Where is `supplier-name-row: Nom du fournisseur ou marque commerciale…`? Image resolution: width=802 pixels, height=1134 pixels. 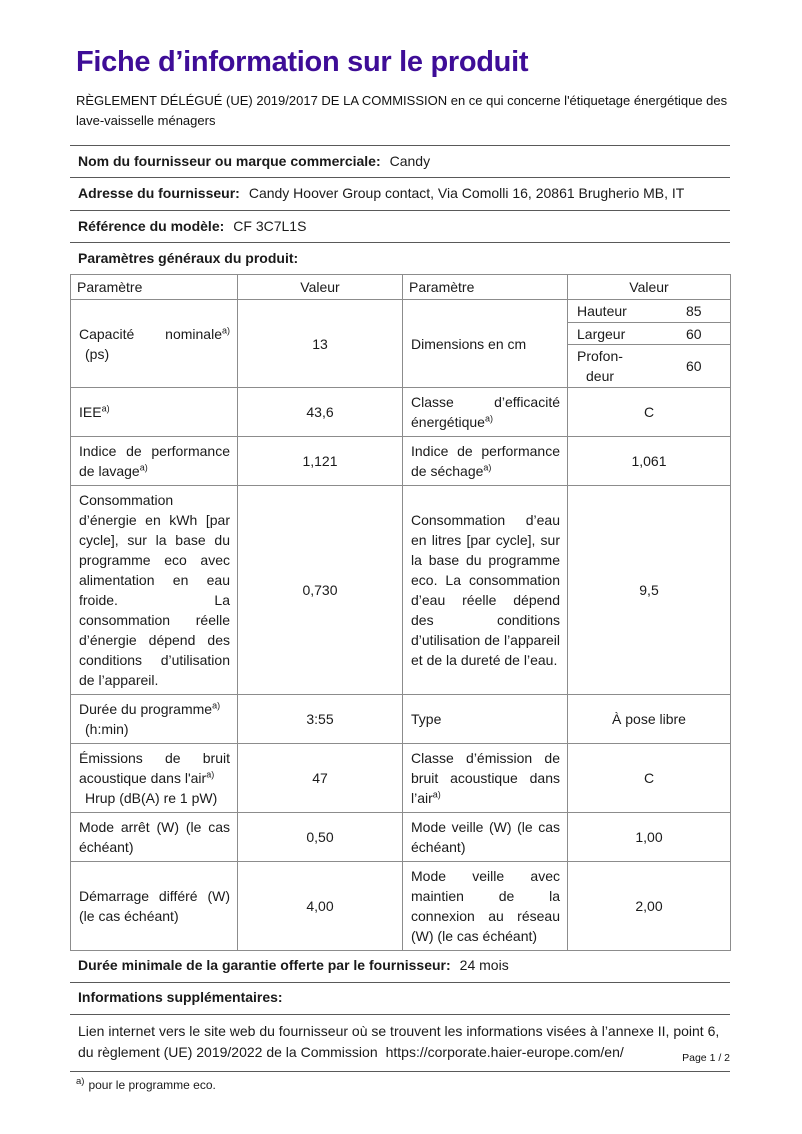 supplier-name-row: Nom du fournisseur ou marque commerciale… is located at coordinates (400, 161).